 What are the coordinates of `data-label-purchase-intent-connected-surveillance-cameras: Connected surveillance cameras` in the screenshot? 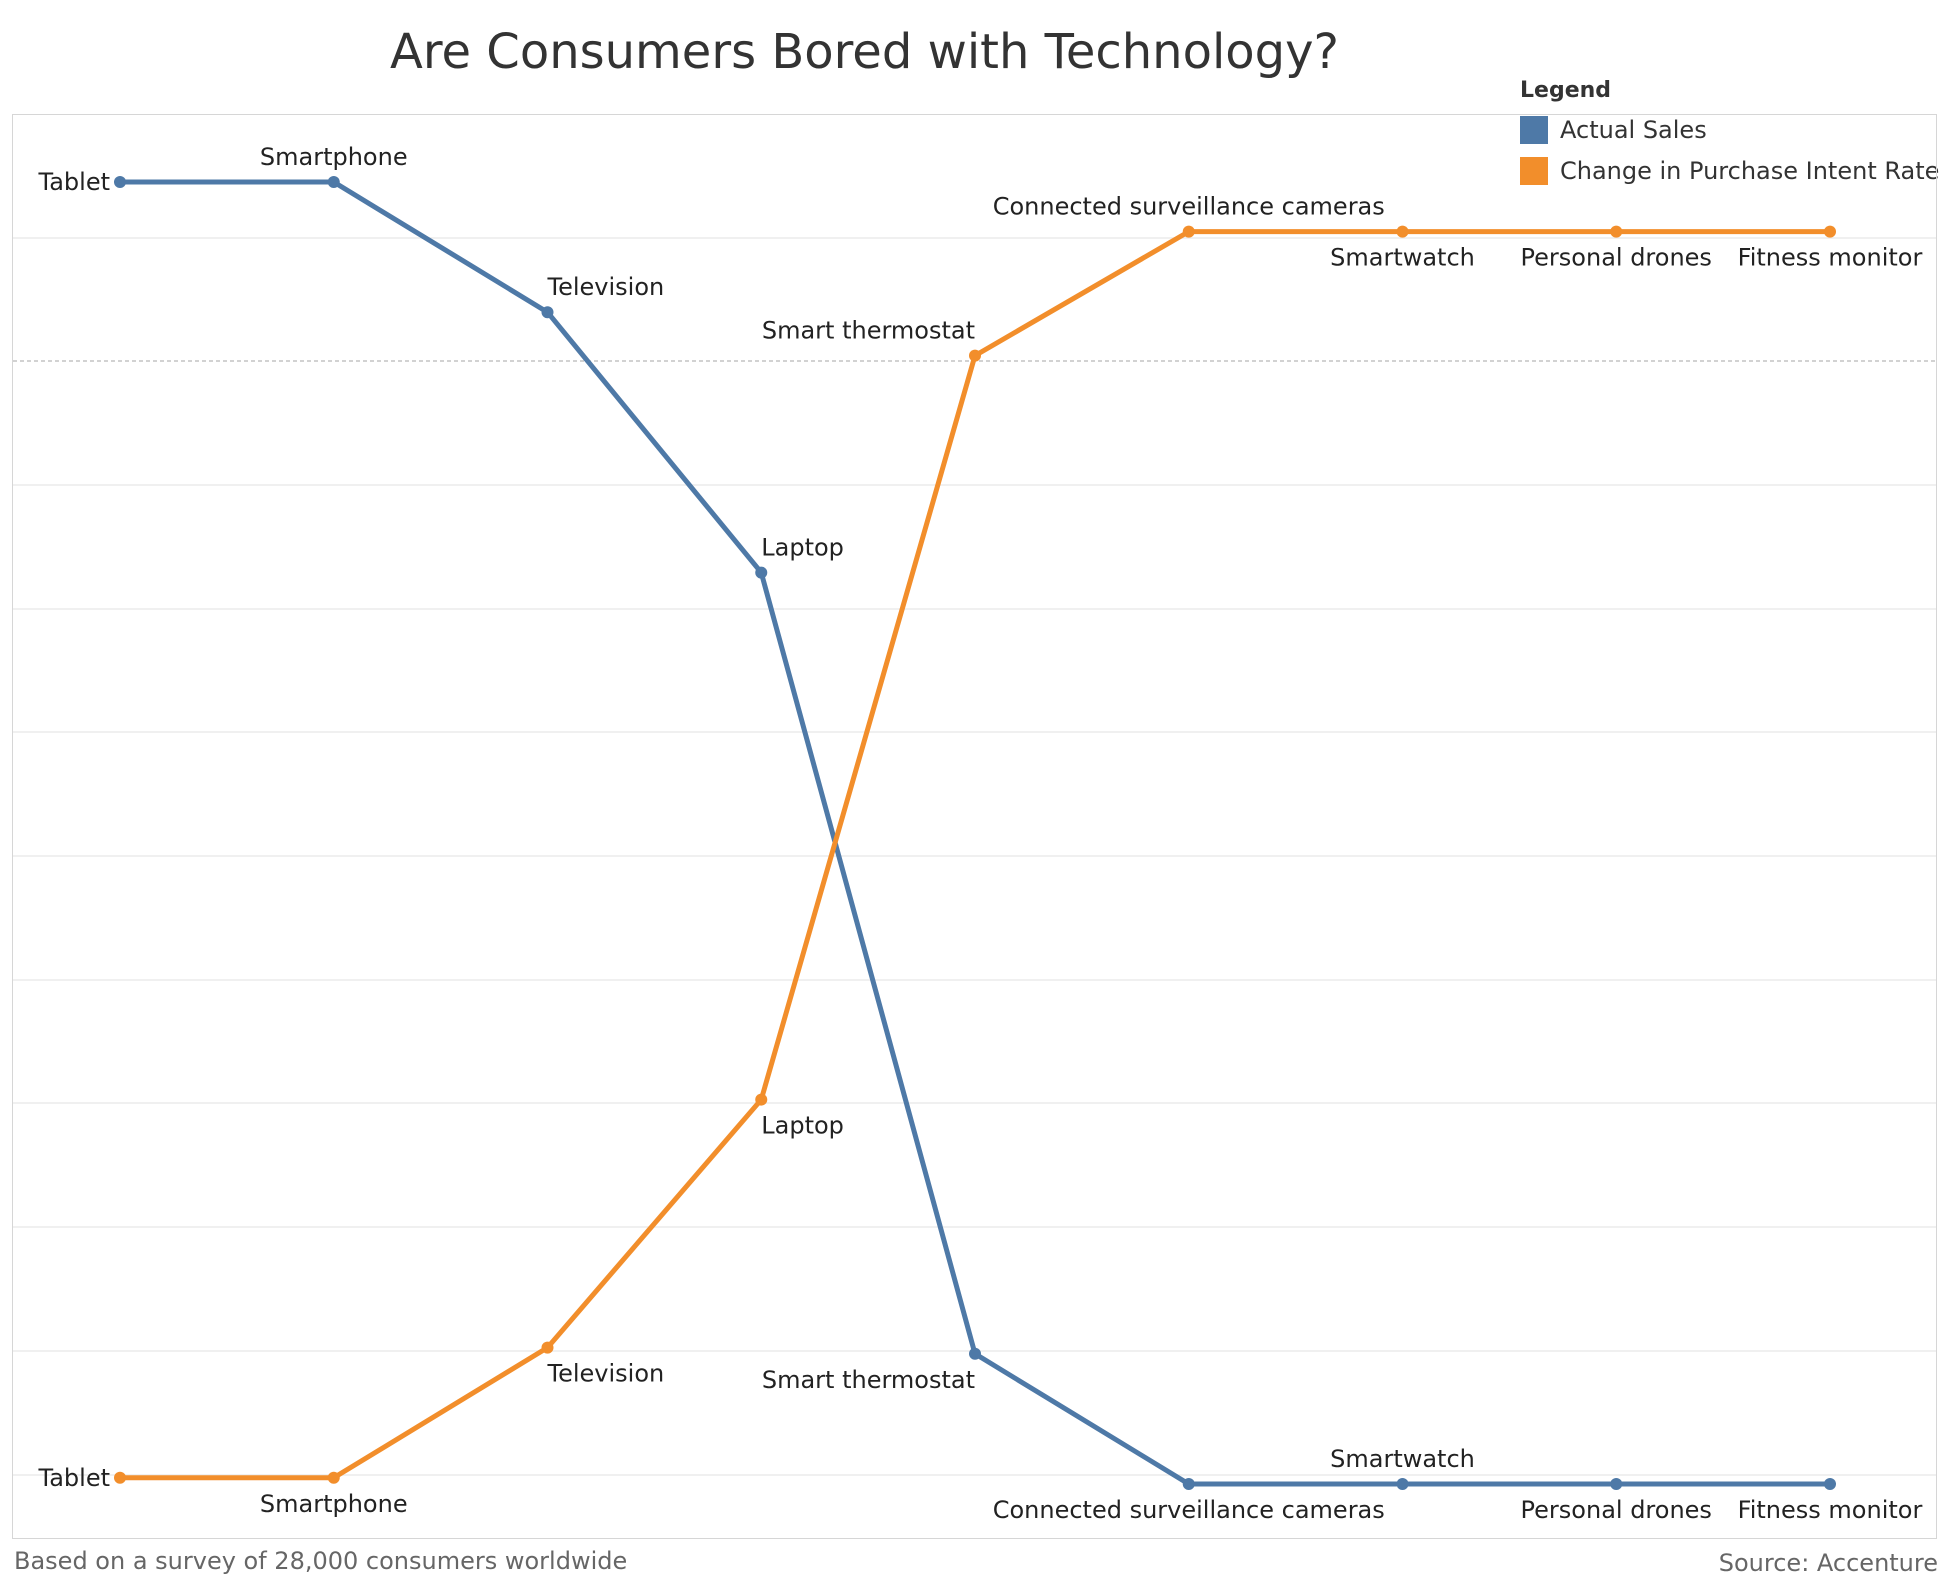 It's located at (1189, 207).